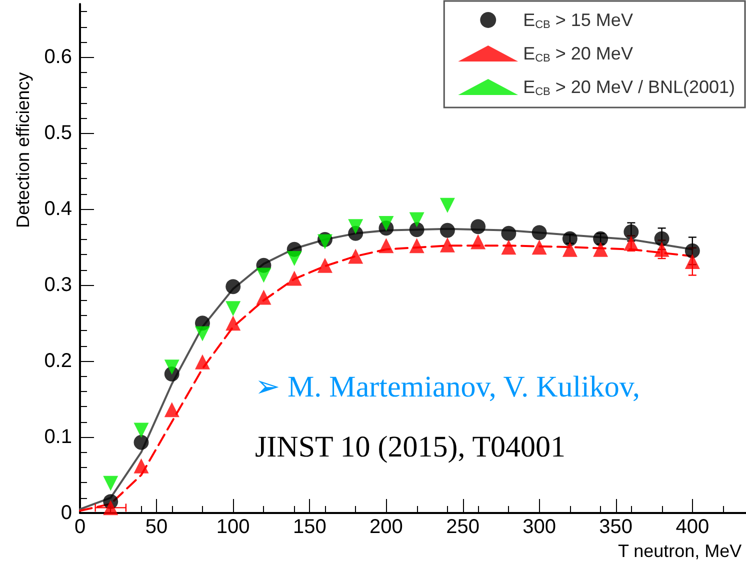  Describe the element at coordinates (539, 527) in the screenshot. I see `x-tick-label: 300` at that location.